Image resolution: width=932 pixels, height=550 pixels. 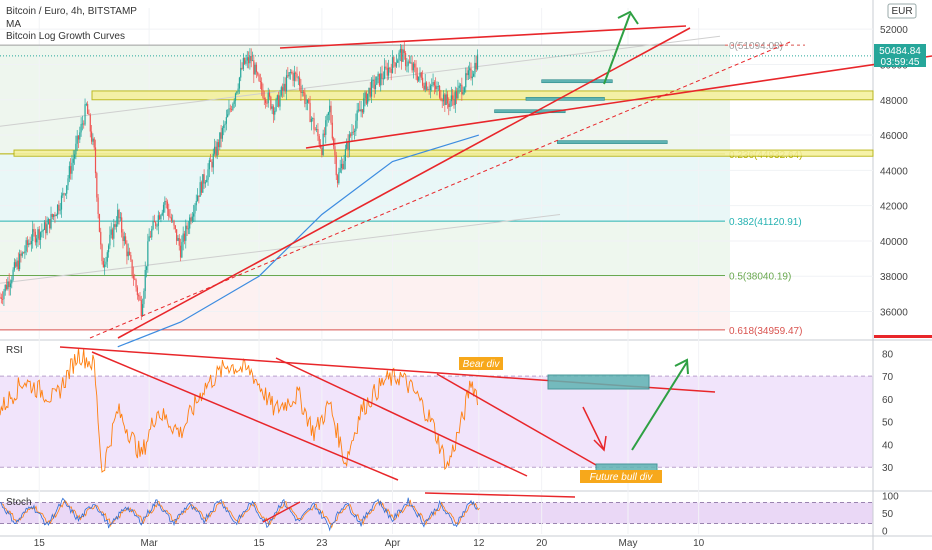 What do you see at coordinates (699, 543) in the screenshot?
I see `time-tick-label: 10` at bounding box center [699, 543].